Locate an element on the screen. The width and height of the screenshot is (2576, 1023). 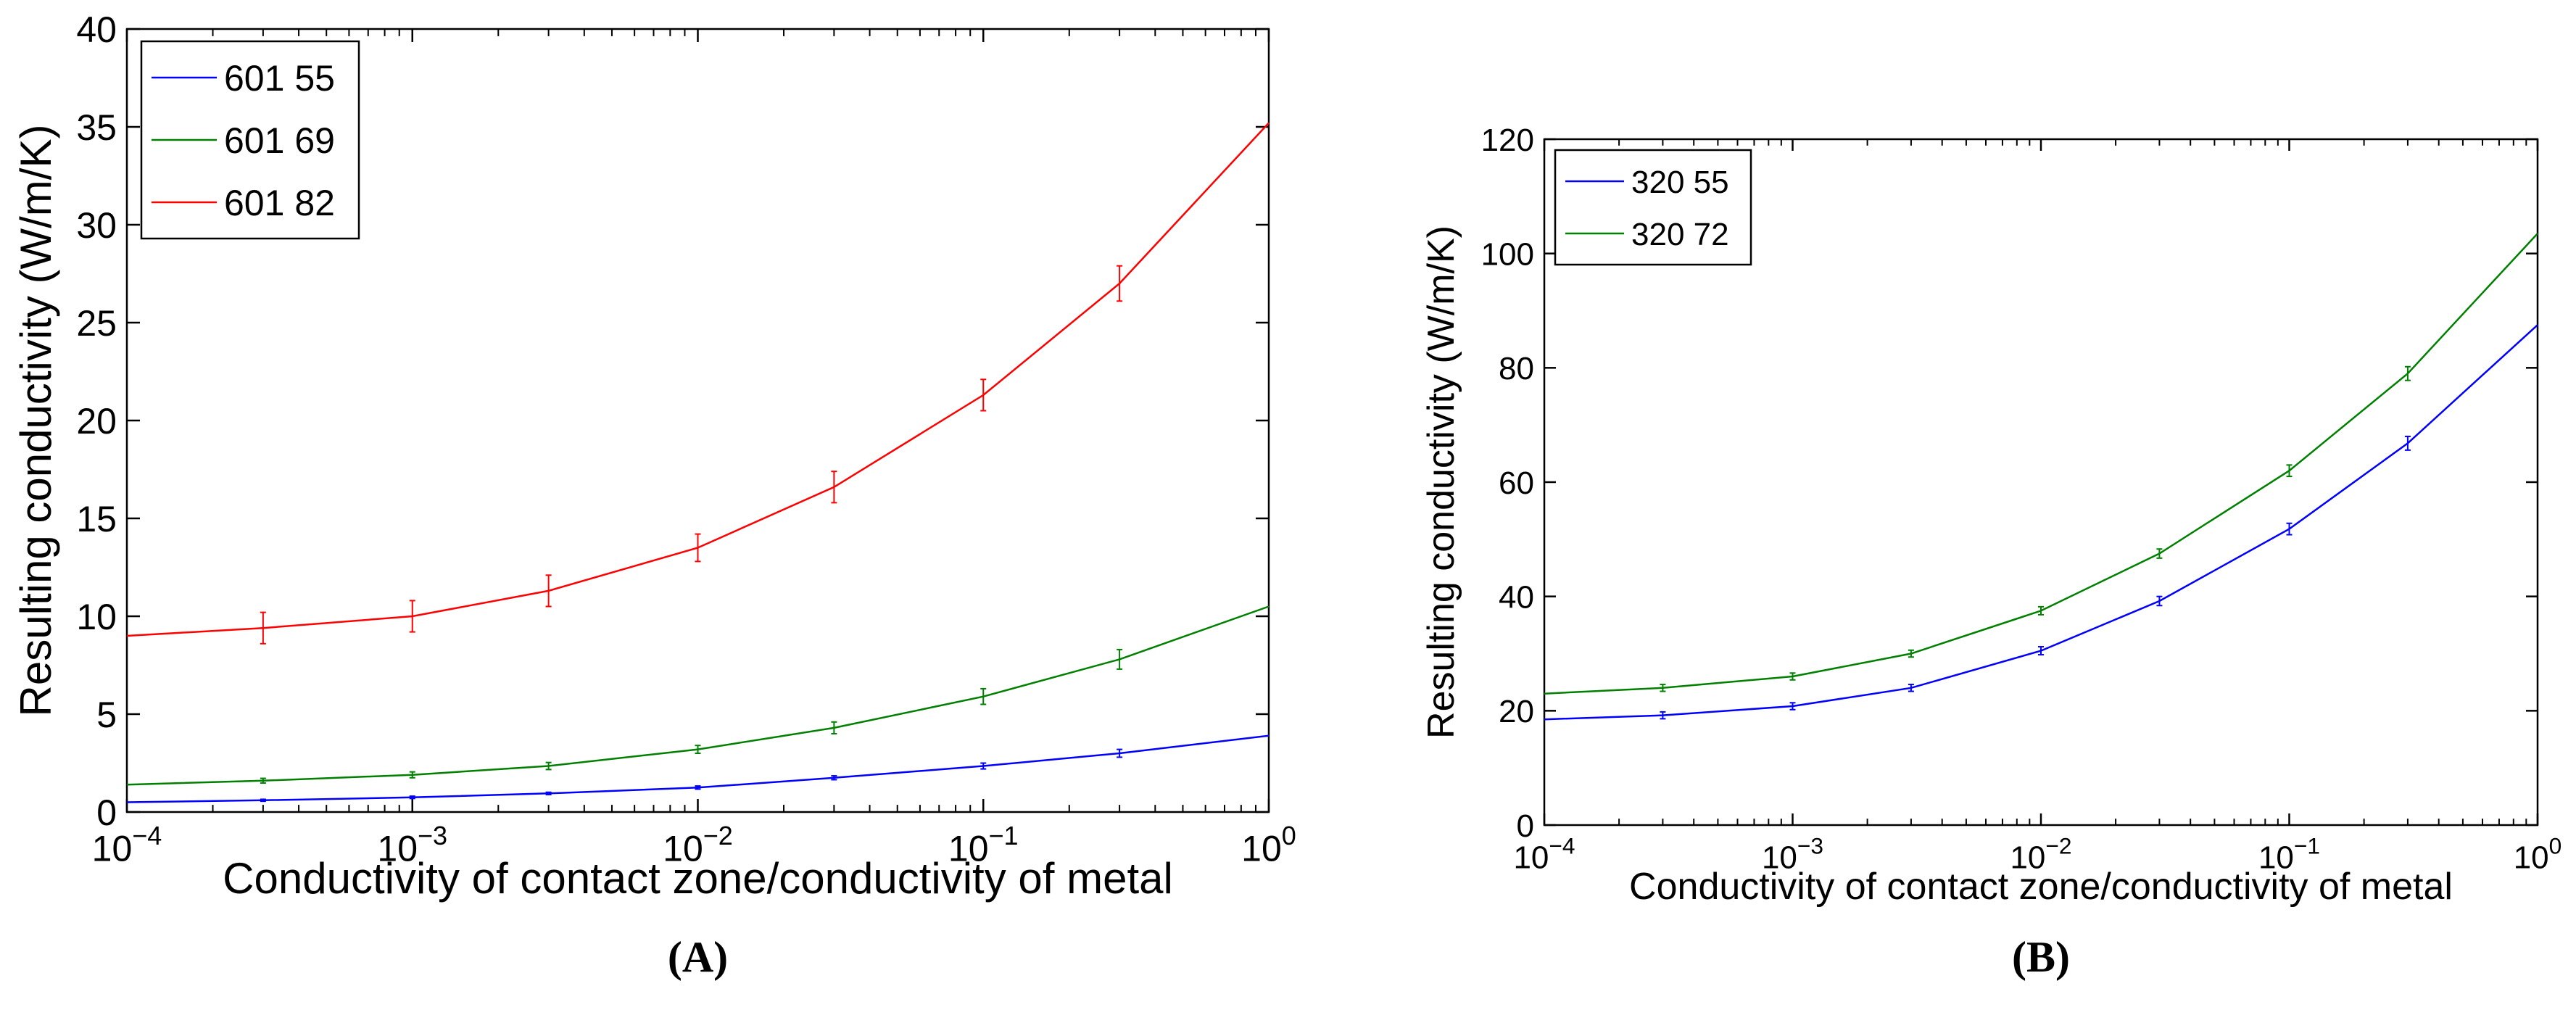
legend-label: 601 55 is located at coordinates (280, 78).